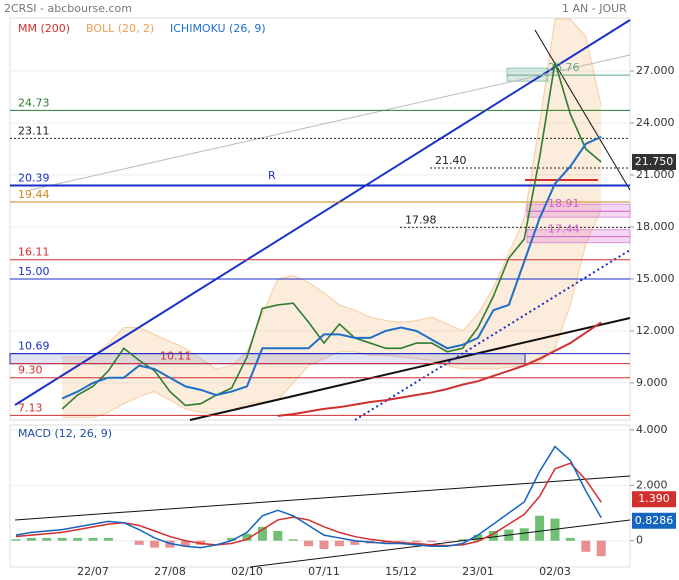 This screenshot has height=580, width=679. I want to click on level-label: 18.91, so click(564, 203).